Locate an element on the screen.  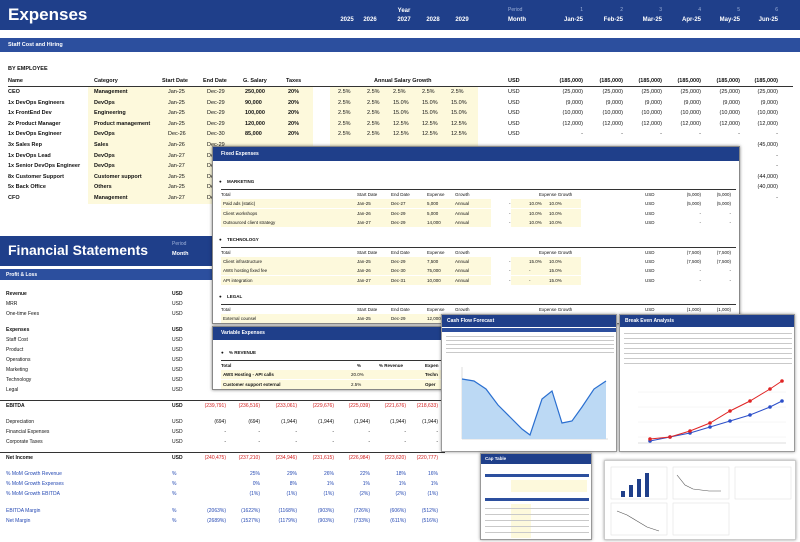
employee-month-value: (12,000) is located at coordinates (730, 123).